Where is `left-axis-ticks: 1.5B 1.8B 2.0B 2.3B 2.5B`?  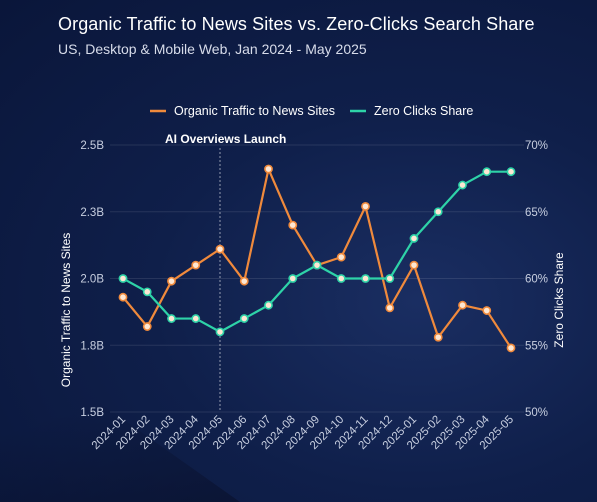
left-axis-ticks: 1.5B 1.8B 2.0B 2.3B 2.5B is located at coordinates (92, 279).